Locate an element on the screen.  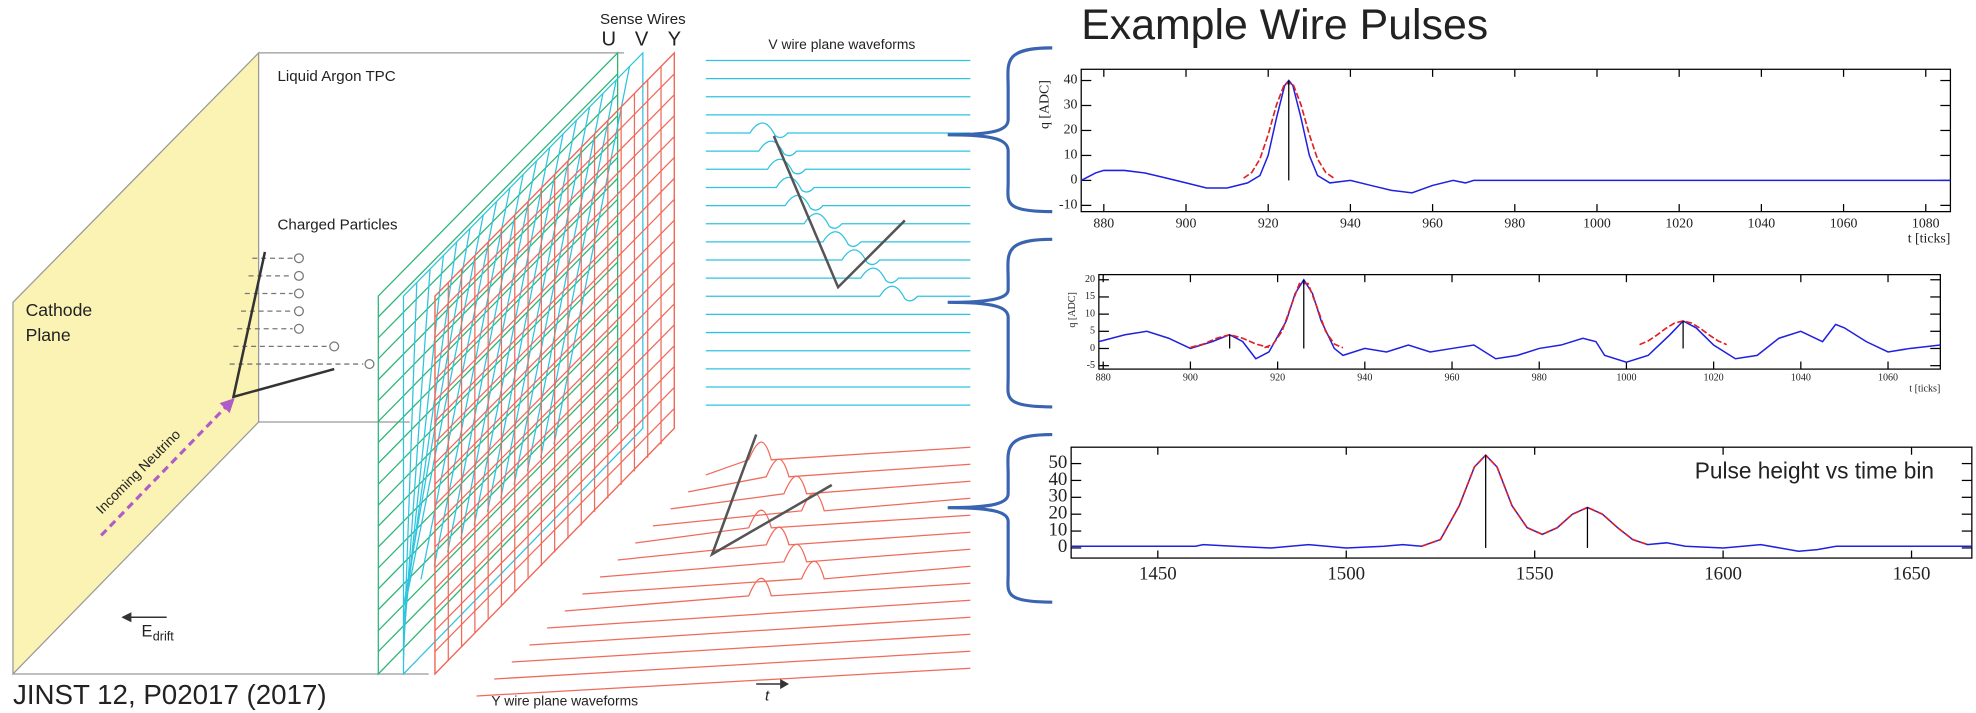
cathode-label: Cathode is located at coordinates (59, 310).